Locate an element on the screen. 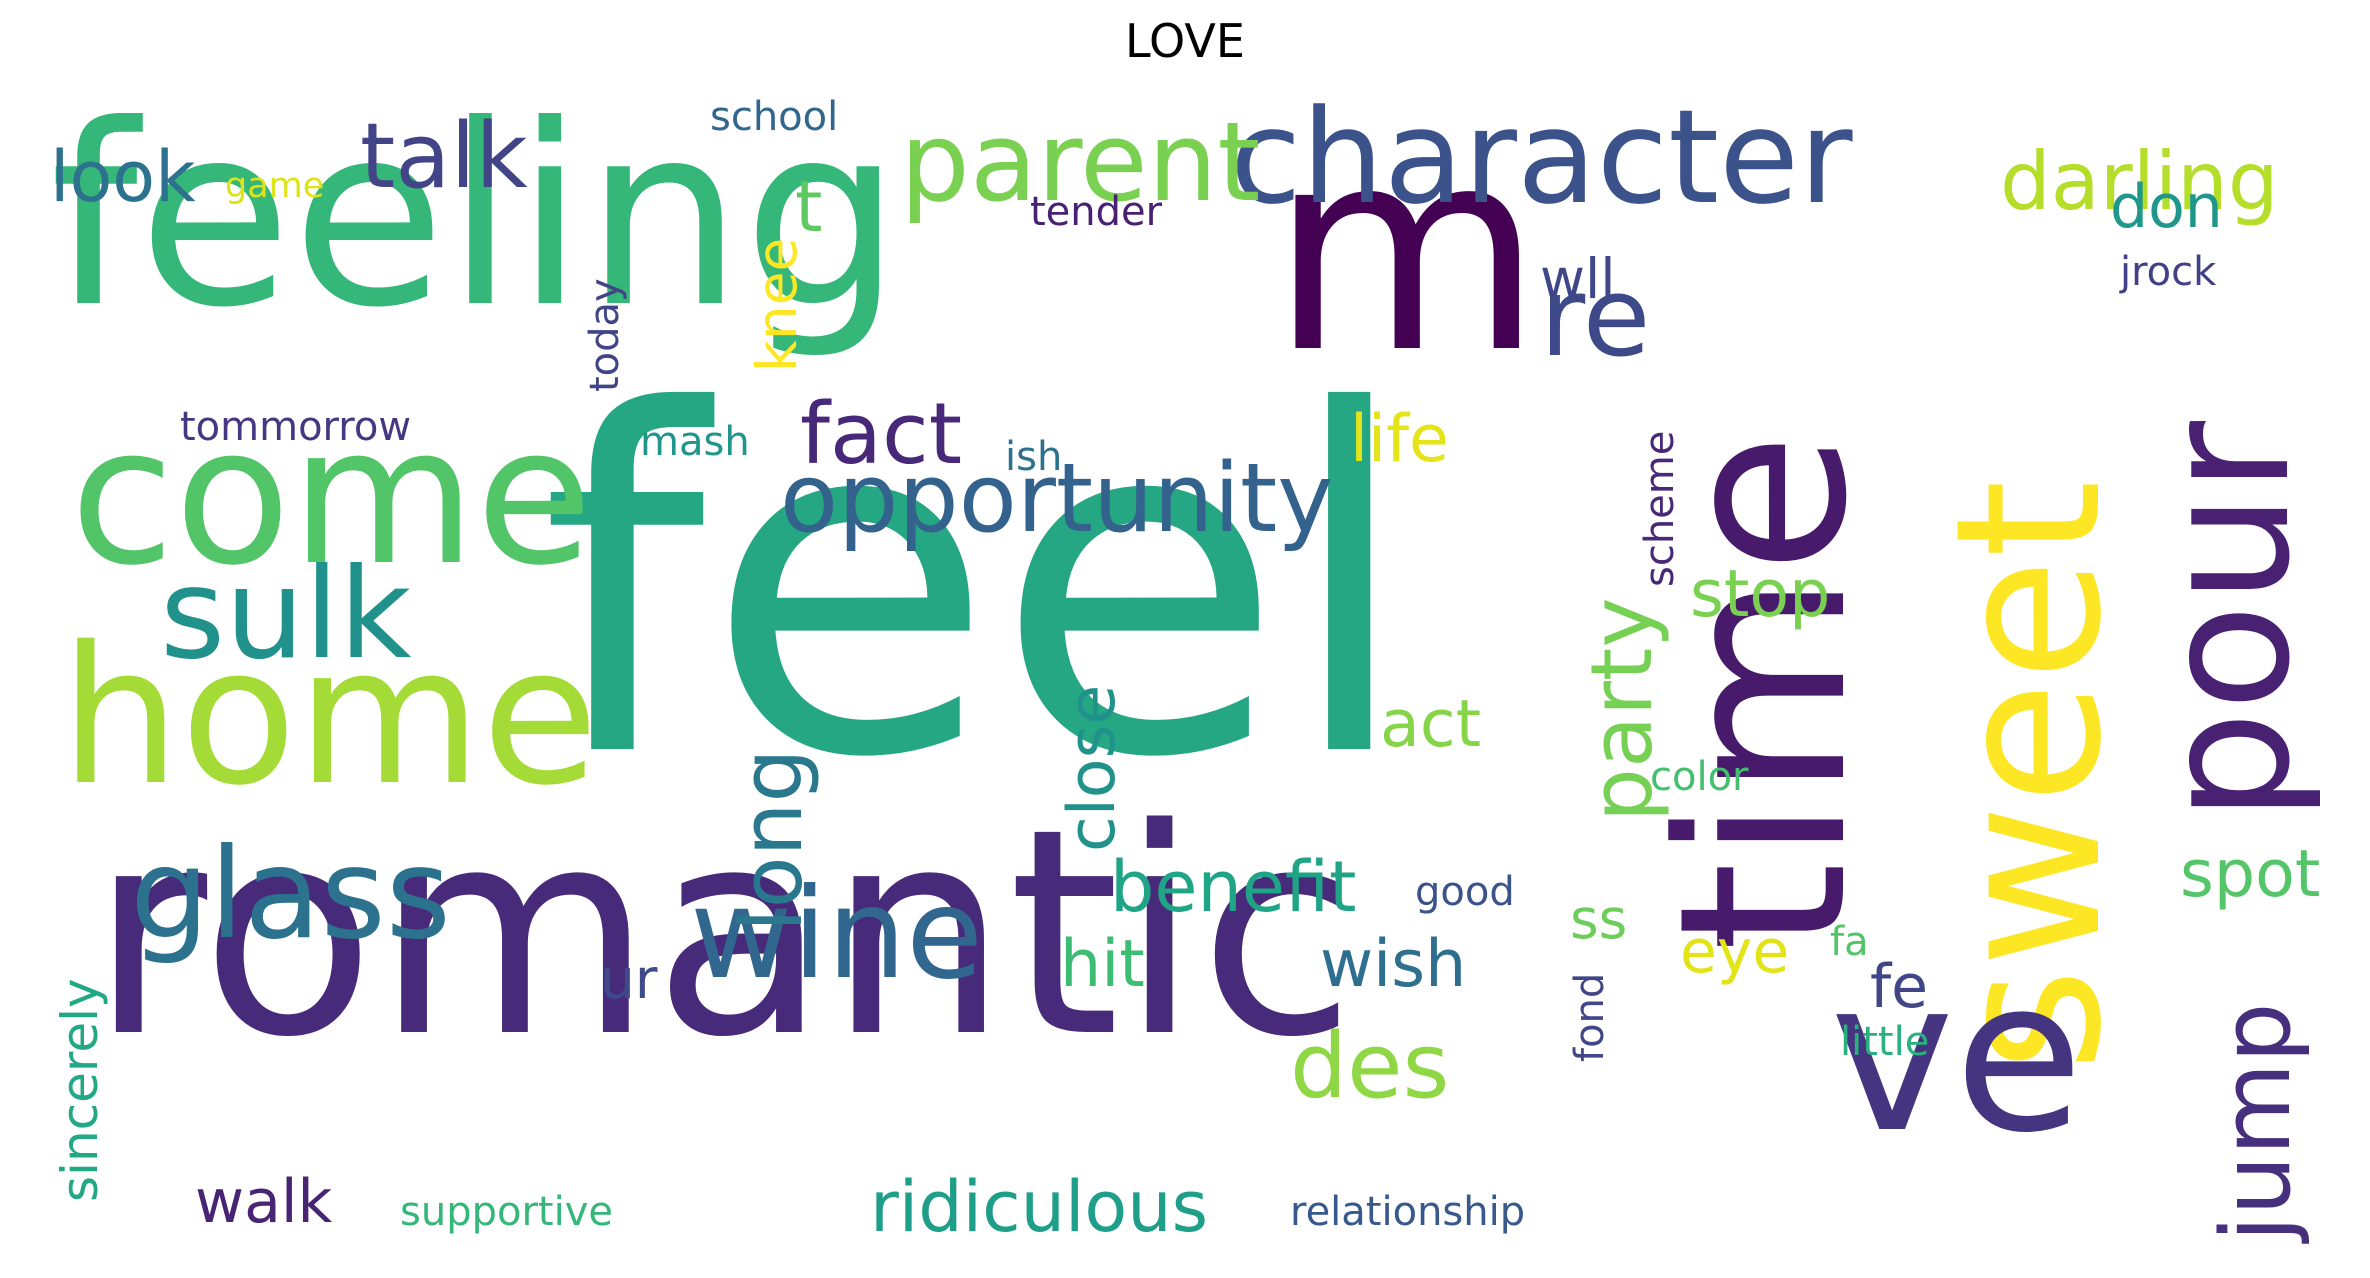 The height and width of the screenshot is (1278, 2370). word-time: time is located at coordinates (1764, 692).